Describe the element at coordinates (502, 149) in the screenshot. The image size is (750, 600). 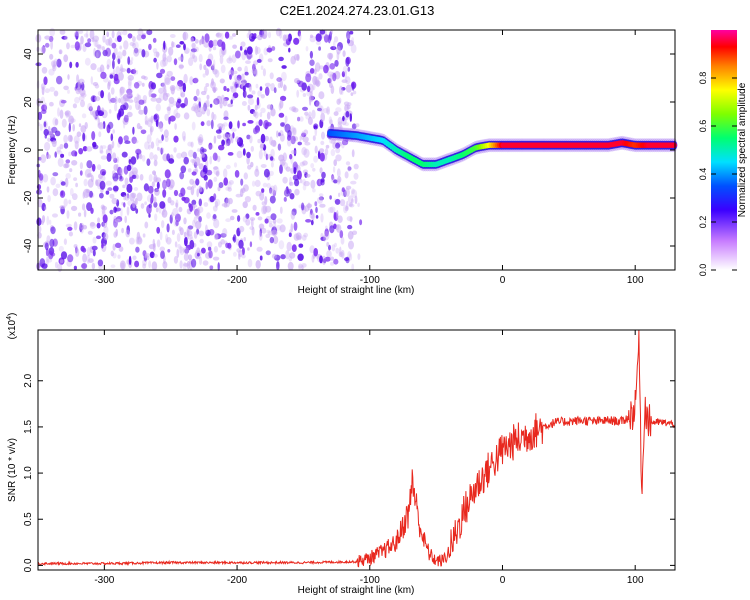
I see `signal-trace` at that location.